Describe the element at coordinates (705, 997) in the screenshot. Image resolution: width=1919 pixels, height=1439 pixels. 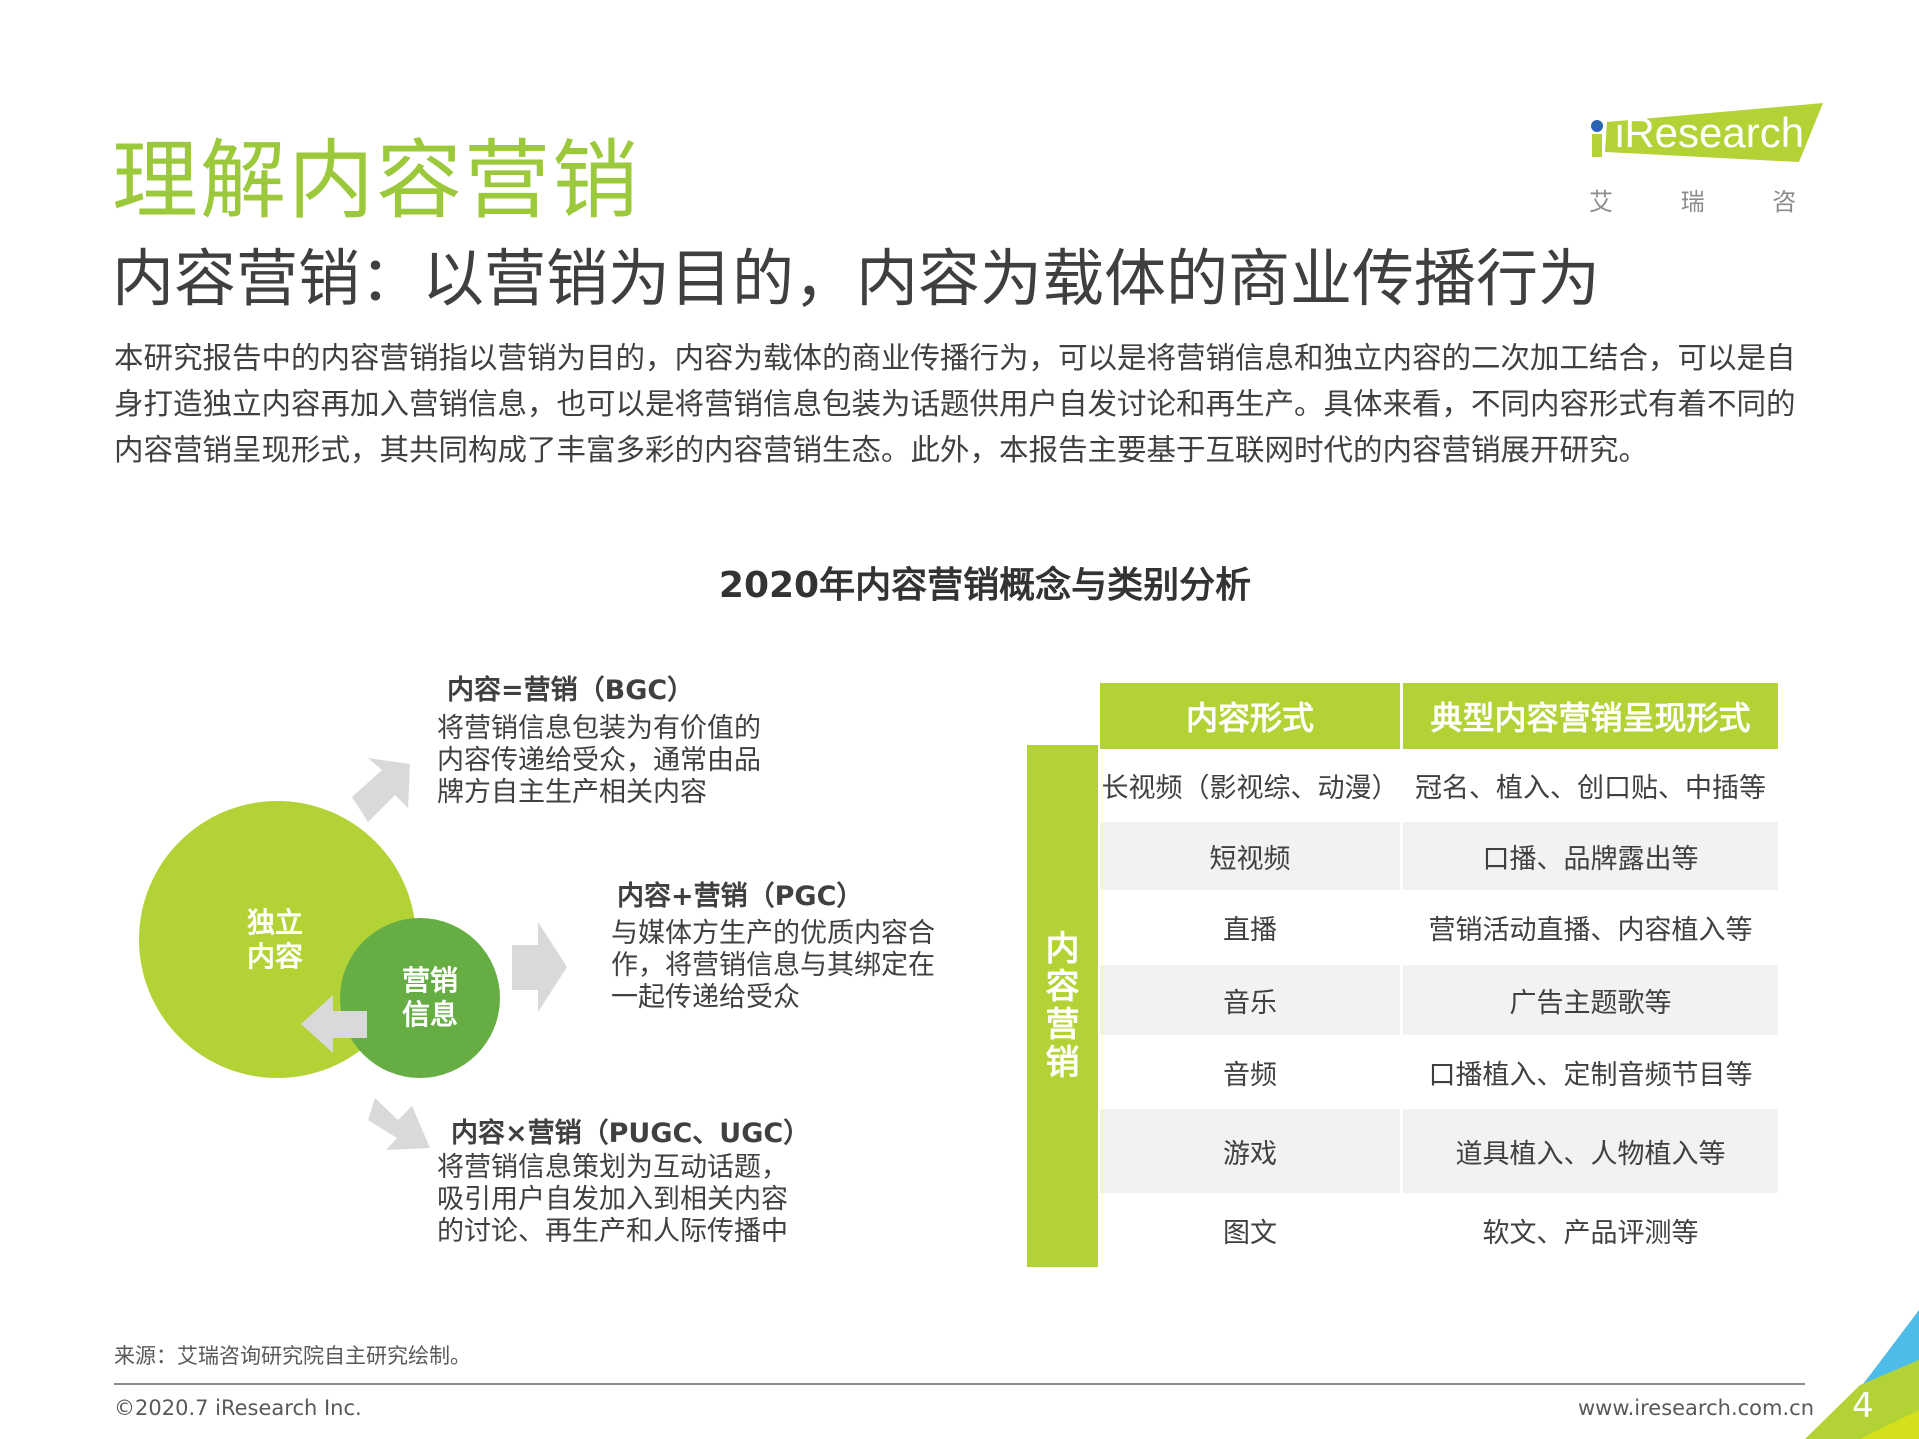
I see `desc-line: 一起传递给受众` at that location.